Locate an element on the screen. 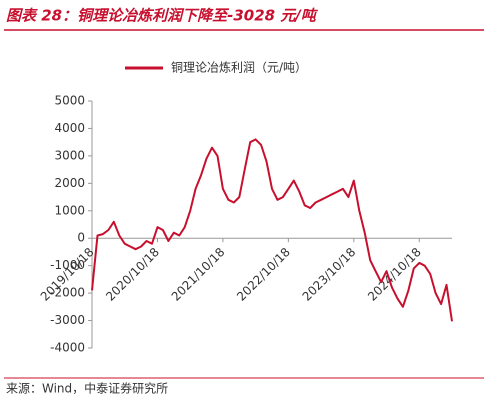 The image size is (488, 400). y-tick-label: 5000 is located at coordinates (69, 101).